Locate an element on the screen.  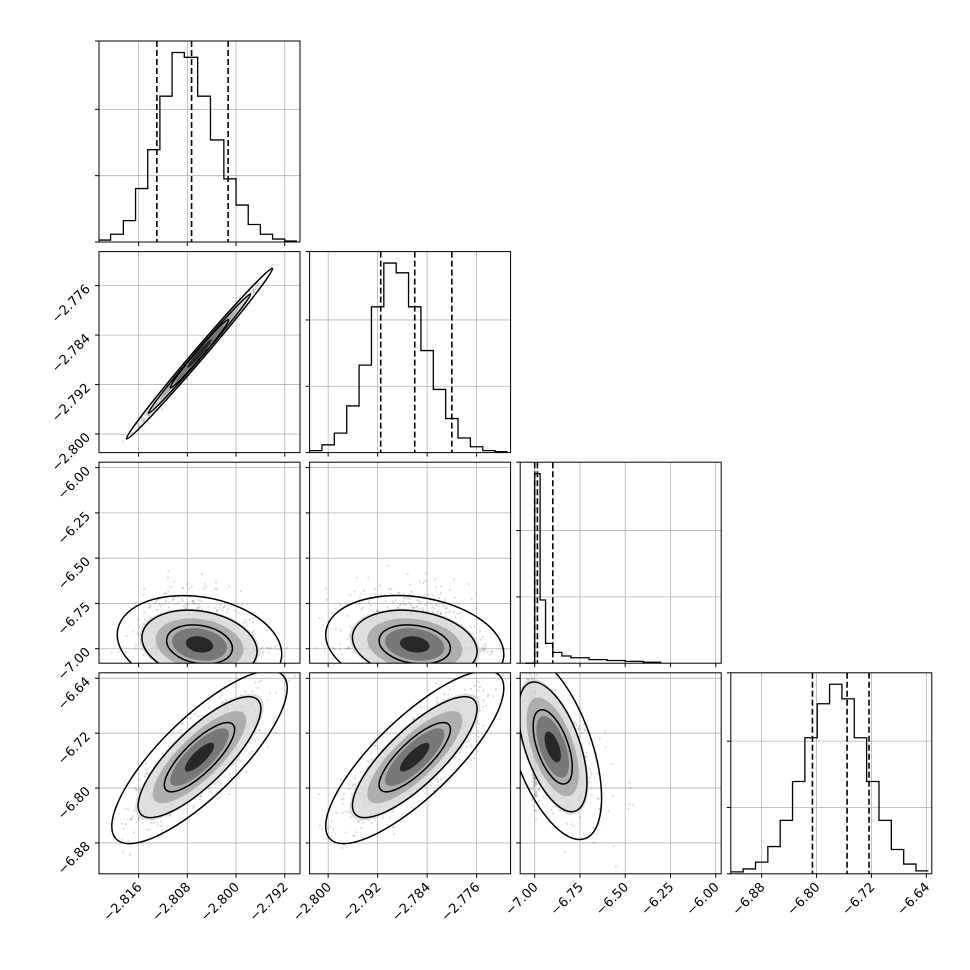
contour-line is located at coordinates (414, 629).